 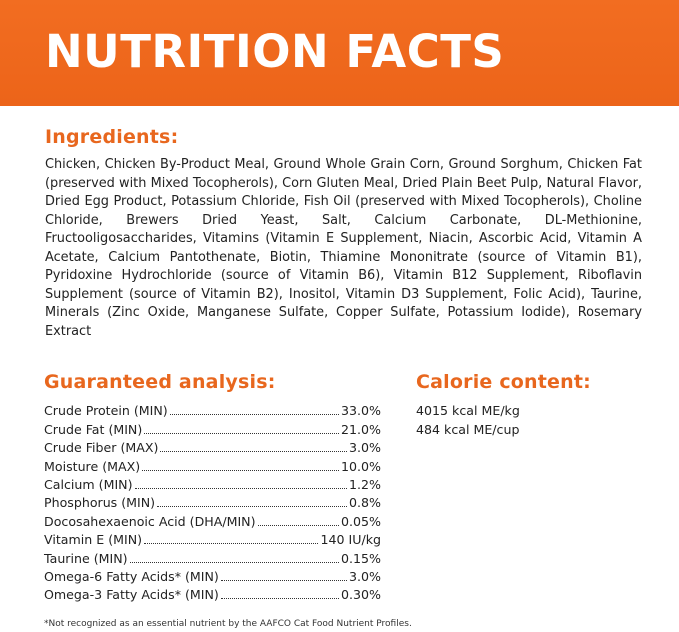 What do you see at coordinates (275, 51) in the screenshot?
I see `page-title: NUTRITION FACTS` at bounding box center [275, 51].